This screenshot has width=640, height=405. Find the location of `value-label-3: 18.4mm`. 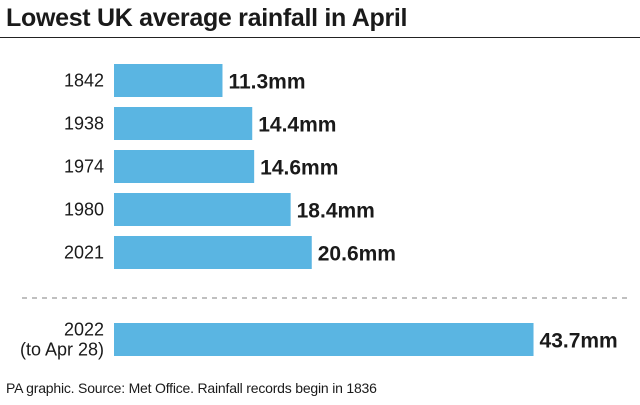

value-label-3: 18.4mm is located at coordinates (336, 211).